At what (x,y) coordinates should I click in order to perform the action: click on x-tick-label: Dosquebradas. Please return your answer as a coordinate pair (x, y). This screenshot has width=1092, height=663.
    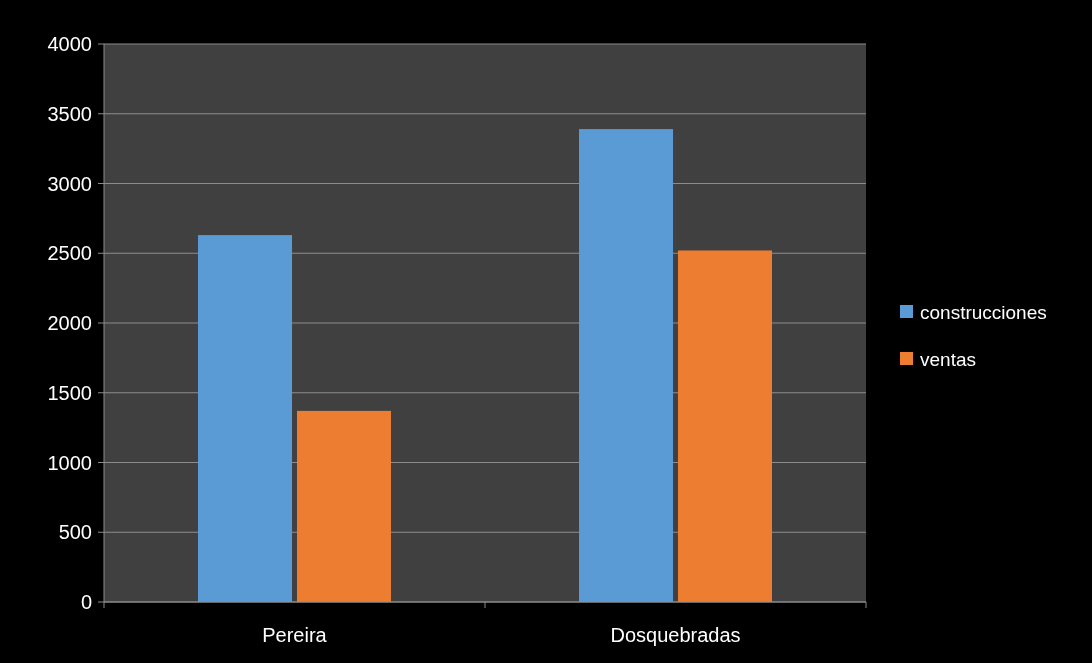
    Looking at the image, I should click on (675, 635).